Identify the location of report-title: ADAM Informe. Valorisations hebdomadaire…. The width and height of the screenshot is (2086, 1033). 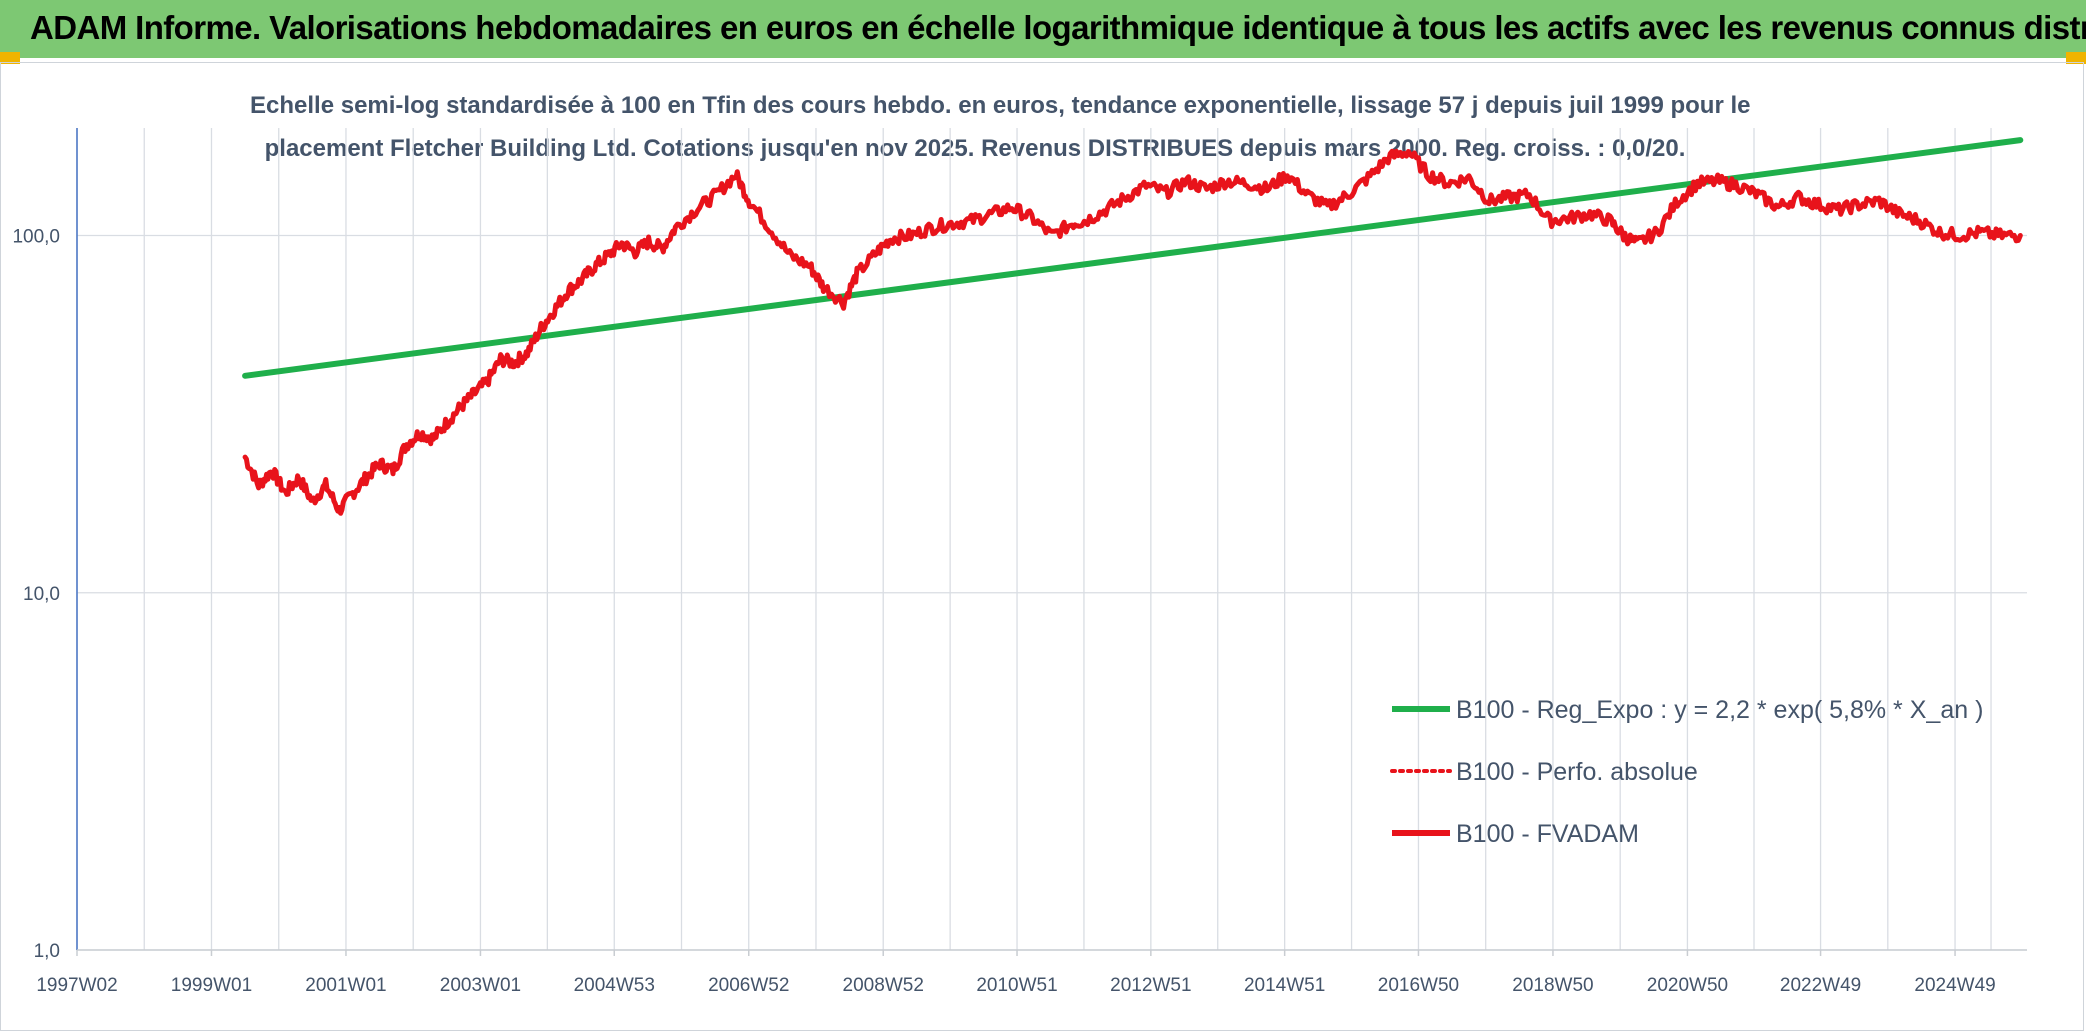
(1058, 27).